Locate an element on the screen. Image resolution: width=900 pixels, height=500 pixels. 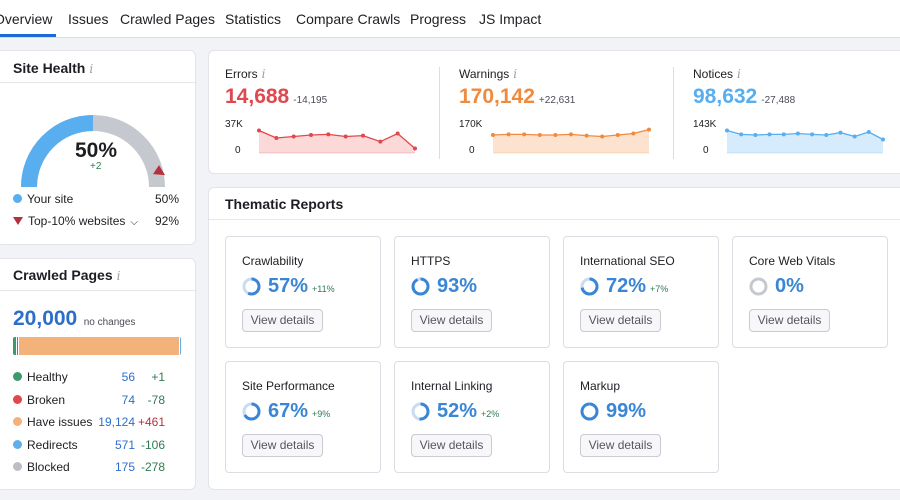
row-label: Broken is located at coordinates (46, 399).